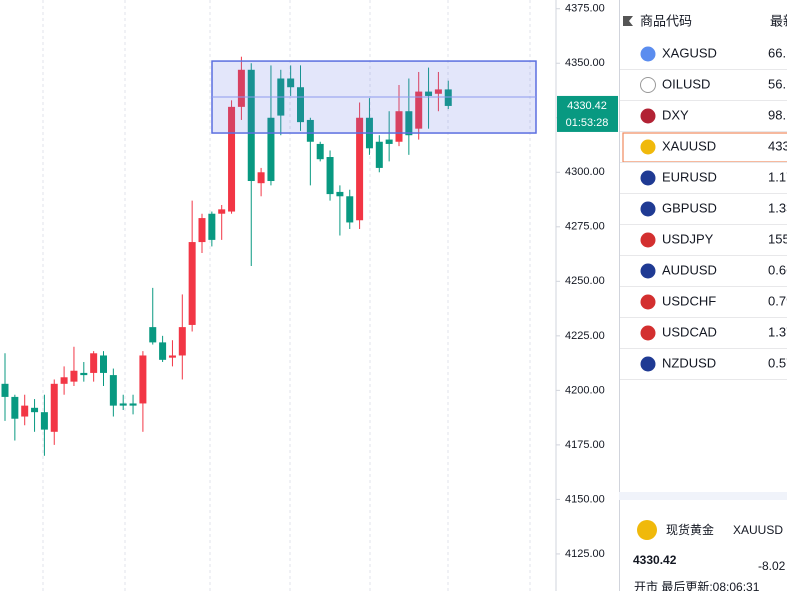  What do you see at coordinates (689, 52) in the screenshot?
I see `symbol: XAGUSD` at bounding box center [689, 52].